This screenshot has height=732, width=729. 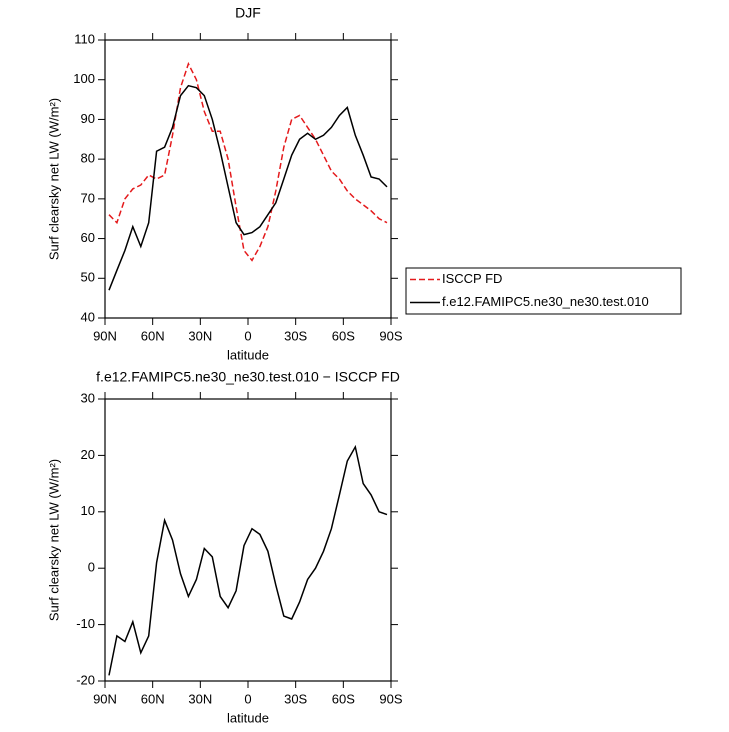 I want to click on chart-title: DJF, so click(x=248, y=13).